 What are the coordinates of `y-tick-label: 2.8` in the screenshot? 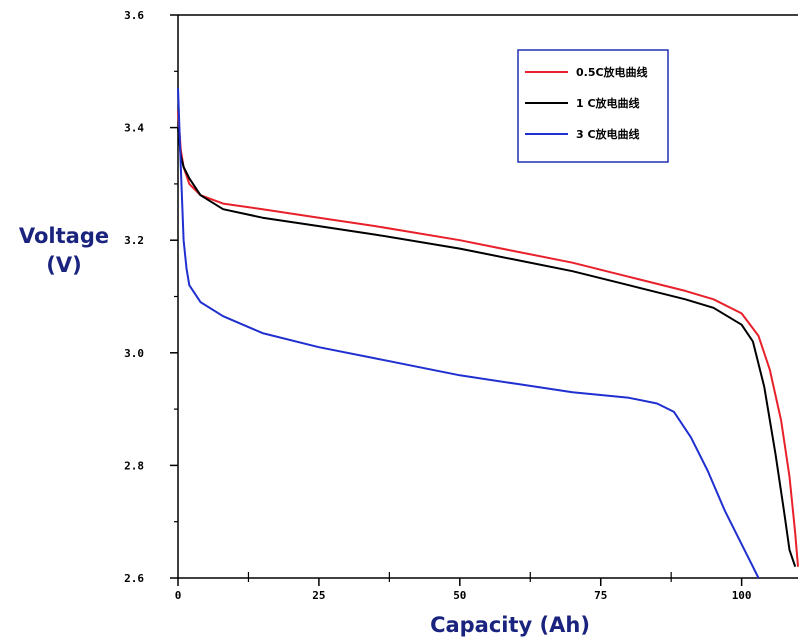 It's located at (134, 465).